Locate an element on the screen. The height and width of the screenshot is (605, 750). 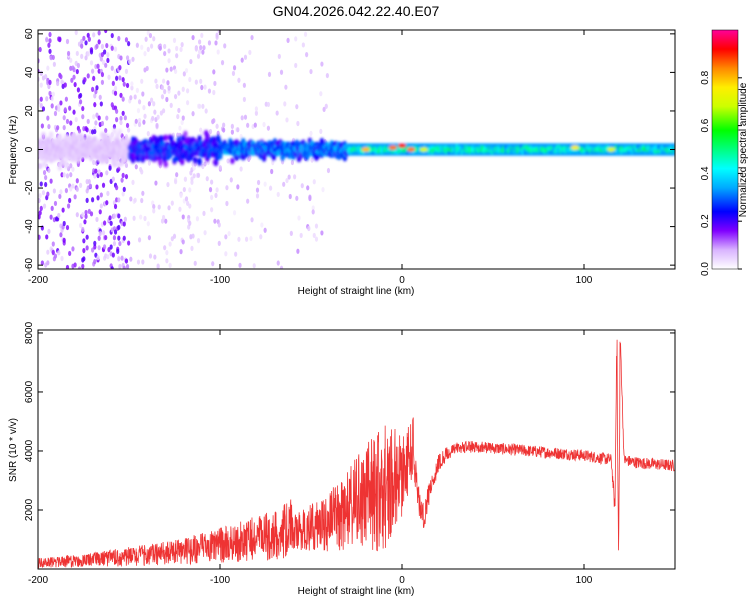
snr-x-axis-label: Height of straight line (km) is located at coordinates (356, 591).